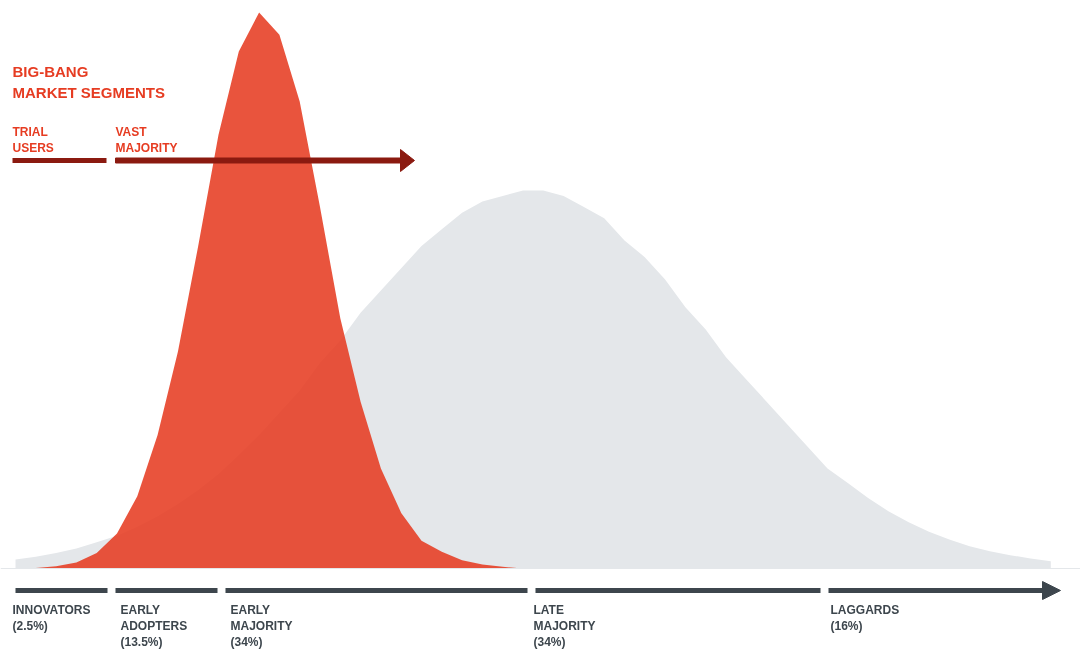  What do you see at coordinates (564, 625) in the screenshot?
I see `text: LATE MAJORITY (34%)` at bounding box center [564, 625].